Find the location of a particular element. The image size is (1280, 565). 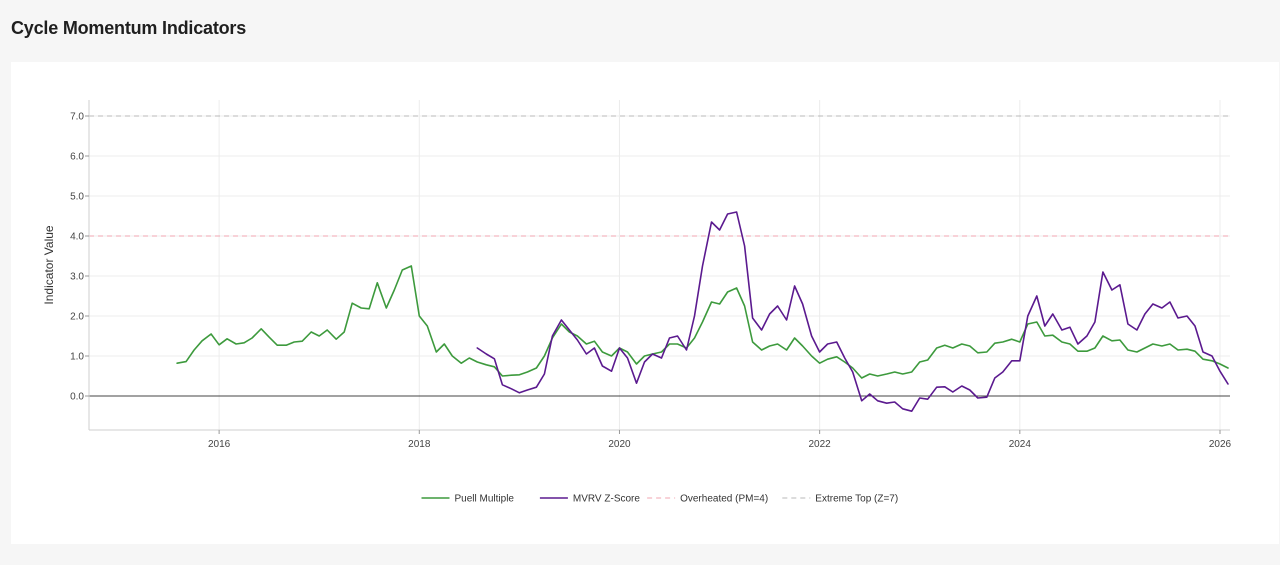

legend-item: Overheated (PM=4) is located at coordinates (707, 499).